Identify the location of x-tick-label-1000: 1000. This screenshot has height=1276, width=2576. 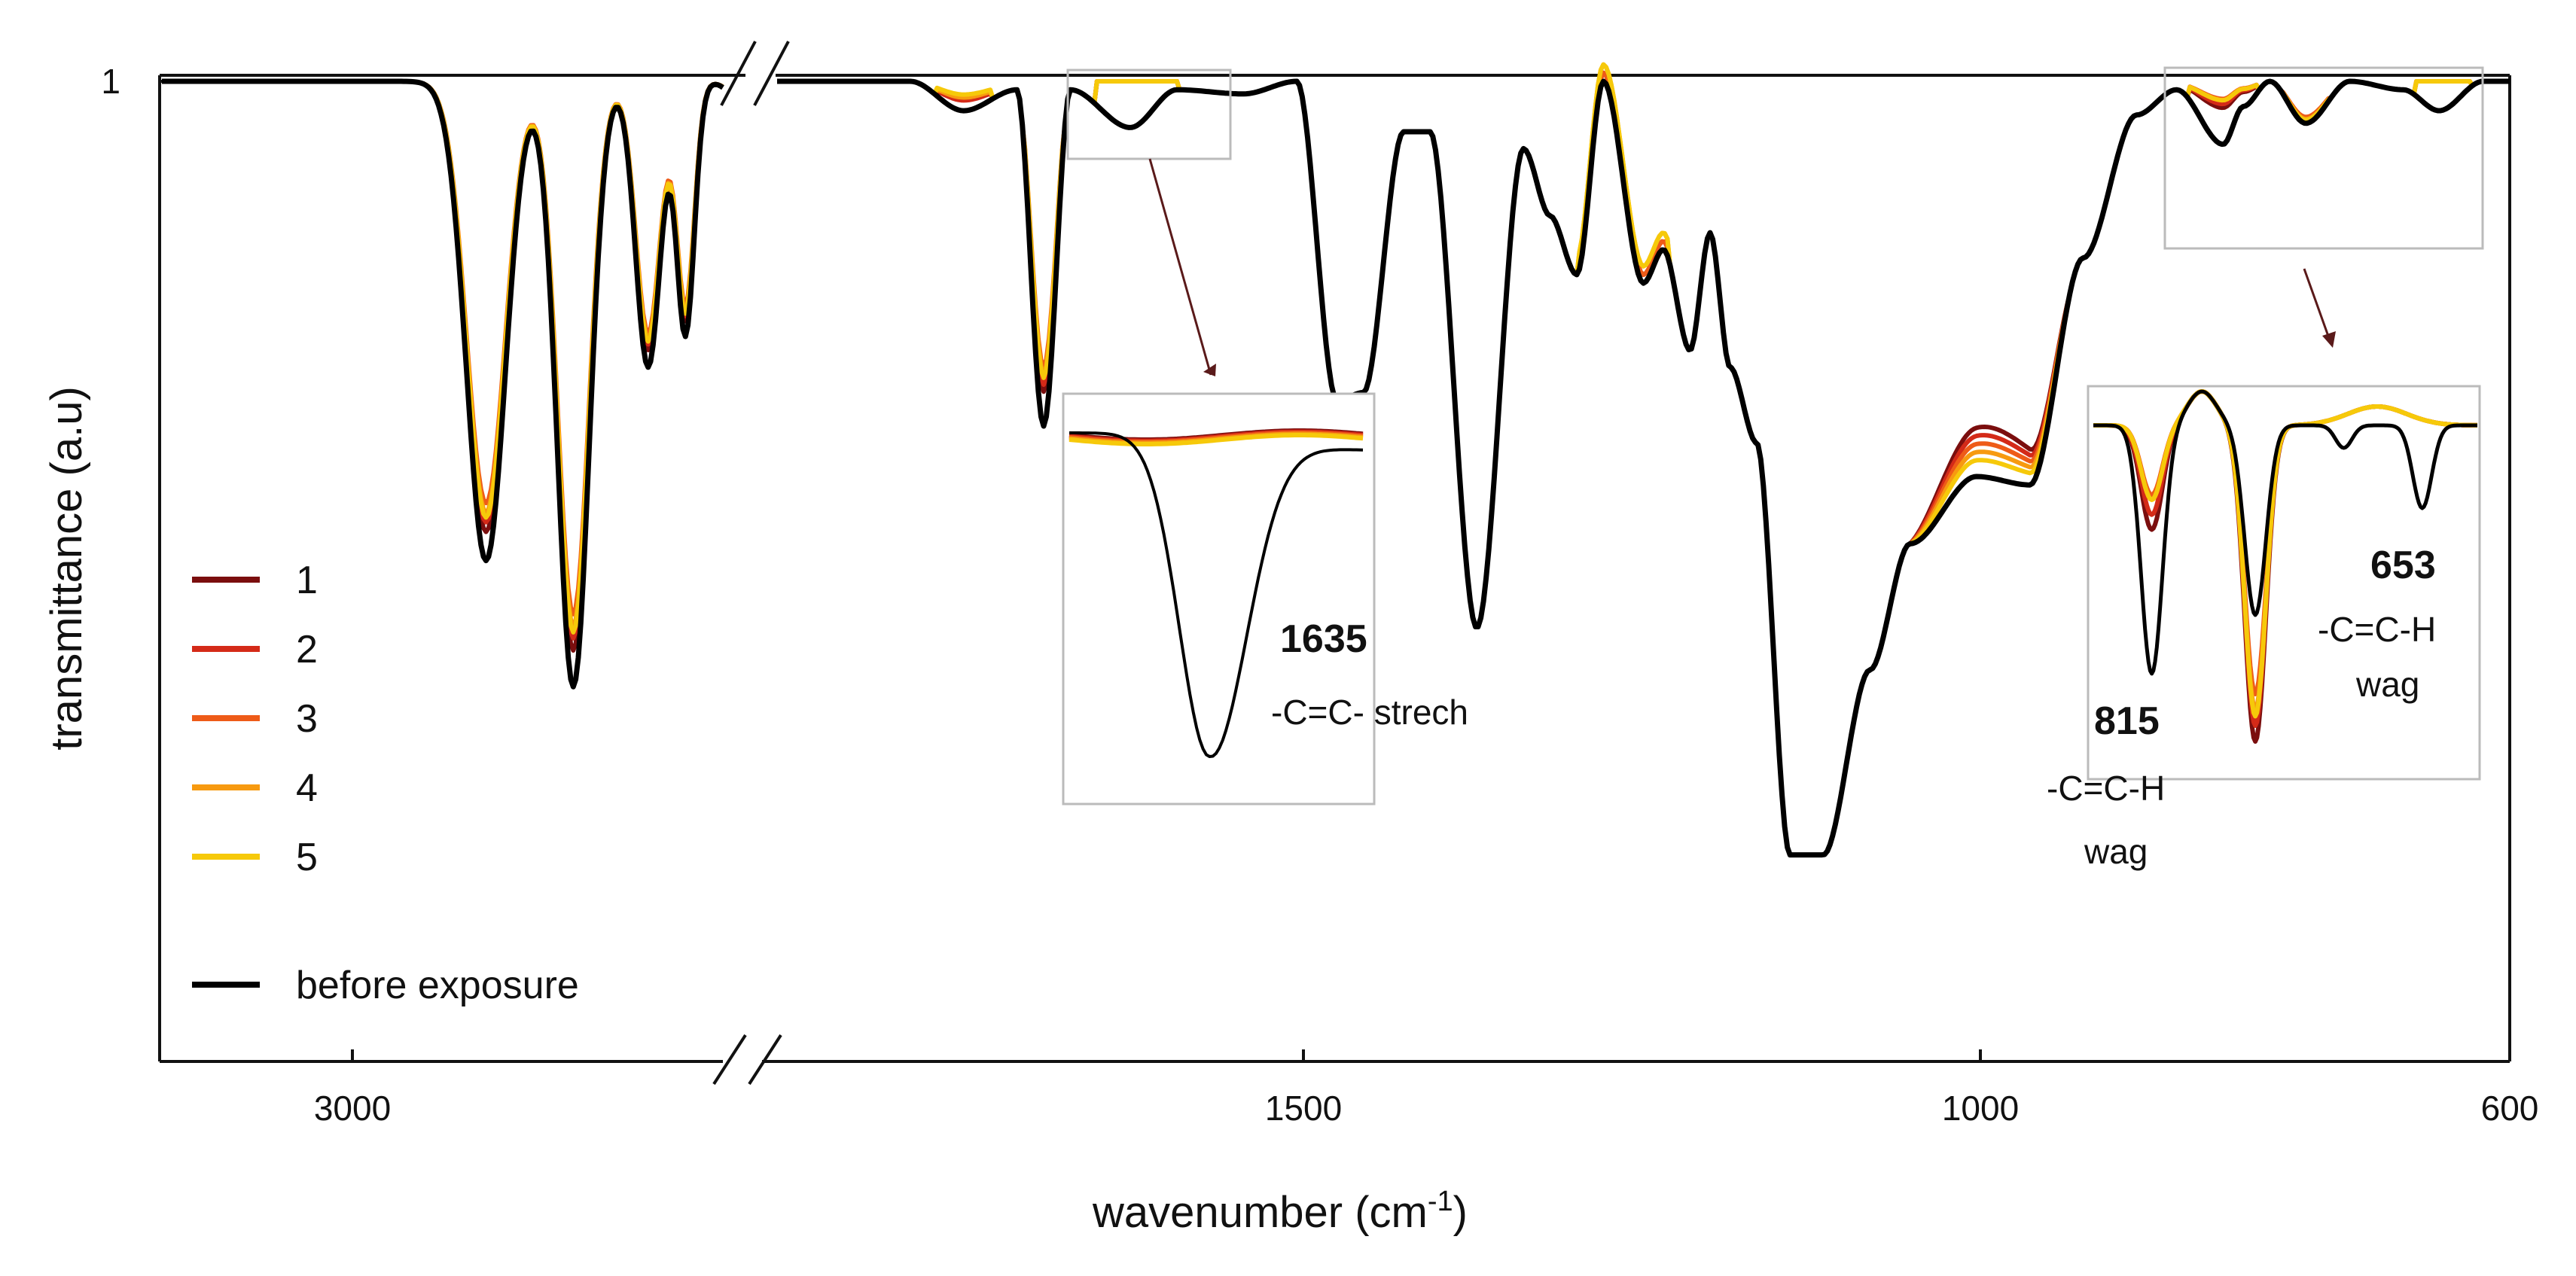
(1980, 1109).